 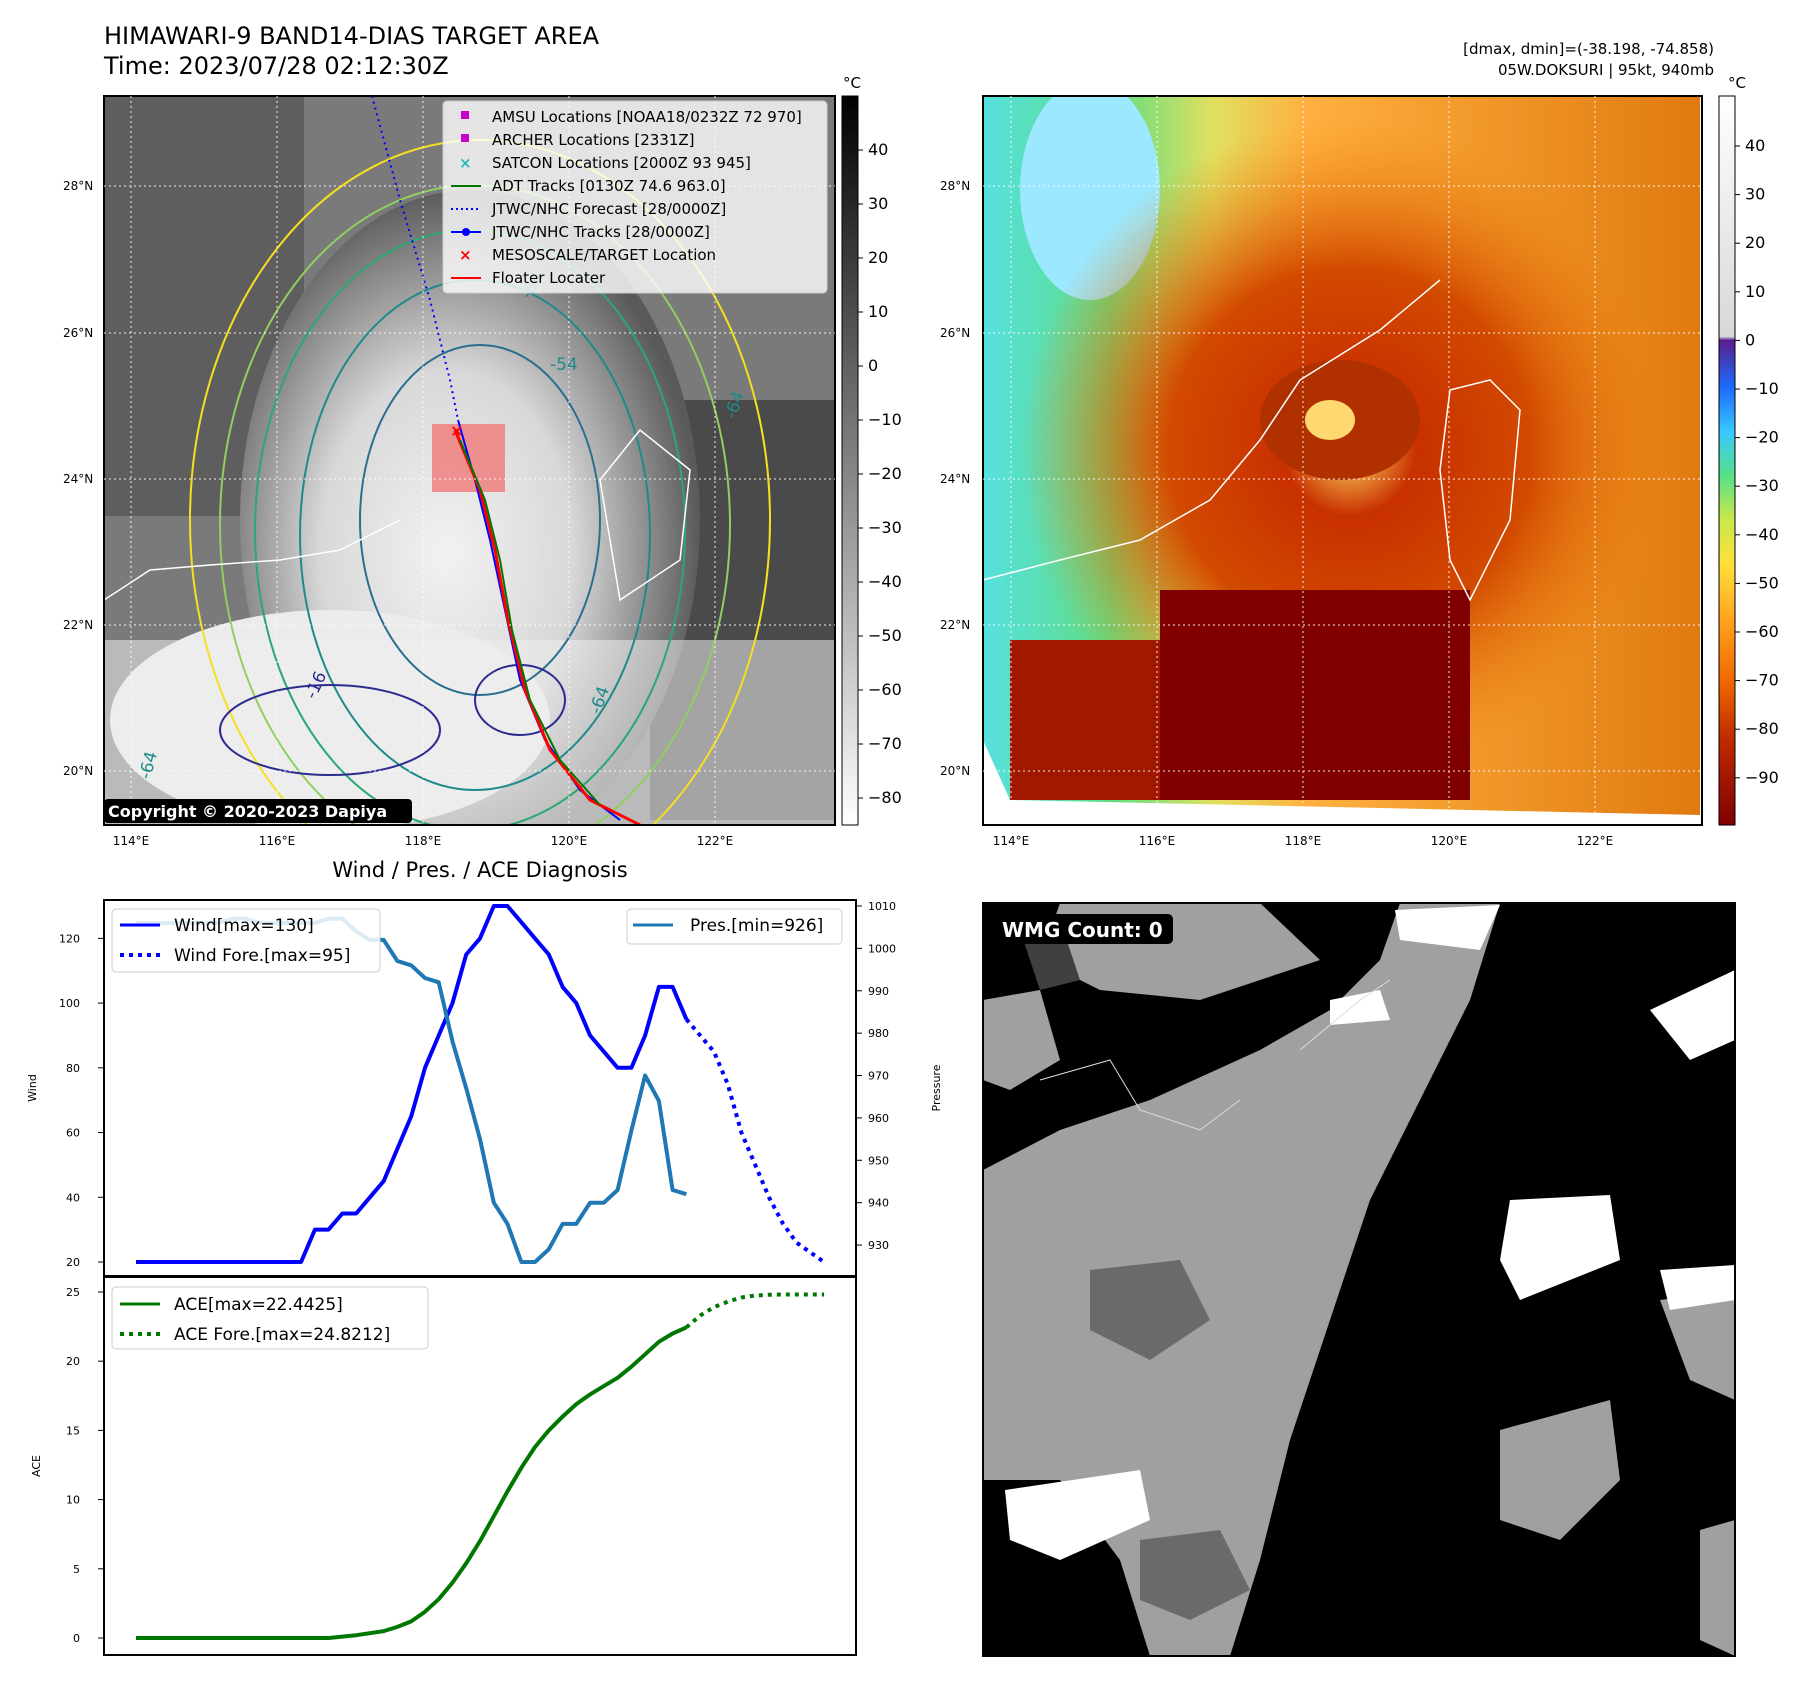 What do you see at coordinates (69, 938) in the screenshot?
I see `y-tick-label: 120` at bounding box center [69, 938].